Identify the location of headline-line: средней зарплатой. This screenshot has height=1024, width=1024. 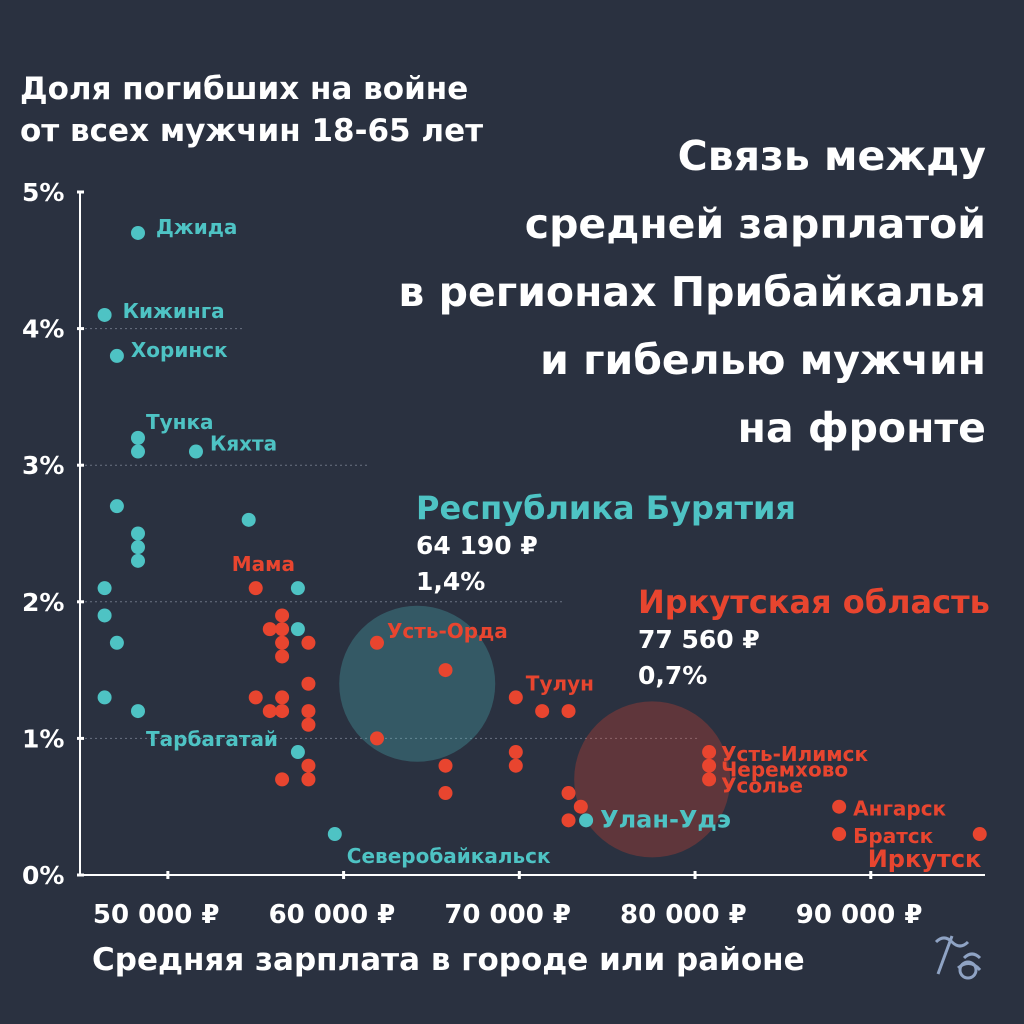
(755, 224).